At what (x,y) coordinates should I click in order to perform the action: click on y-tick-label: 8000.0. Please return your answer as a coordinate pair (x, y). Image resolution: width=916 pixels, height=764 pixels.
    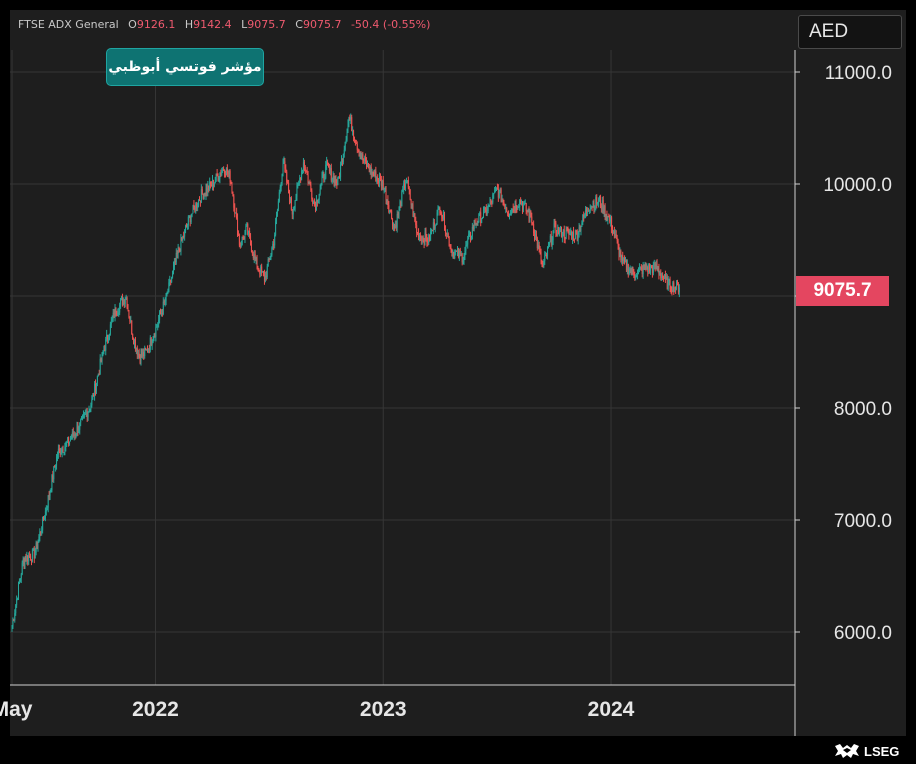
    Looking at the image, I should click on (863, 409).